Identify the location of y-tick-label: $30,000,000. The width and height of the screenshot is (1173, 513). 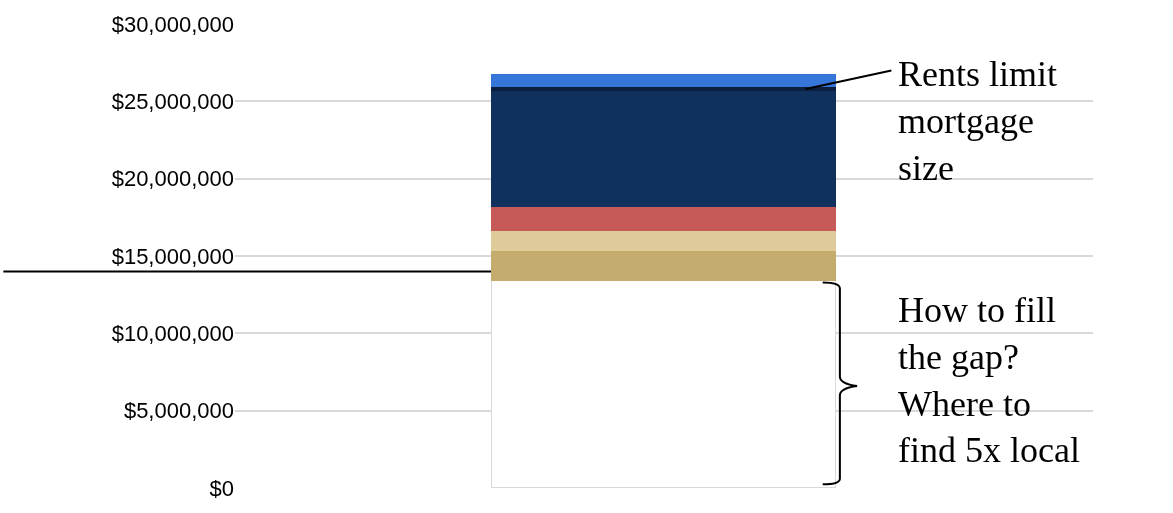
(172, 24).